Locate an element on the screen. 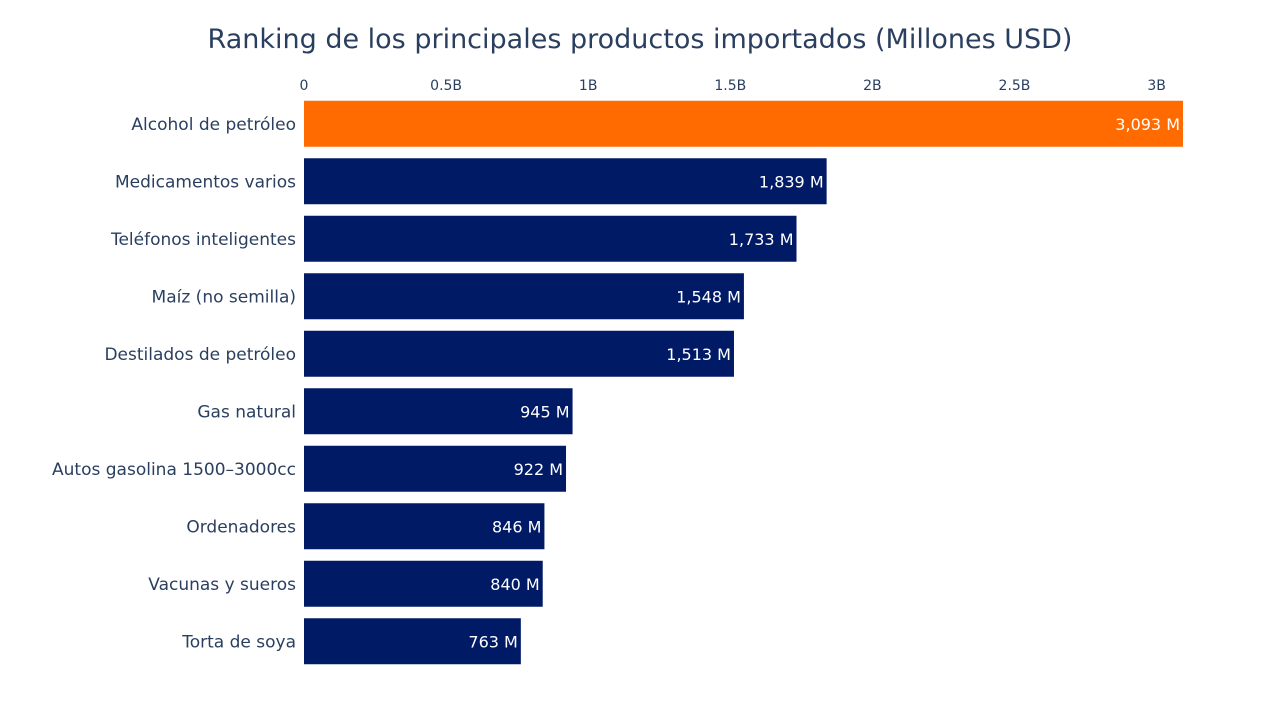 This screenshot has height=724, width=1280. category-label: Maíz (no semilla) is located at coordinates (224, 297).